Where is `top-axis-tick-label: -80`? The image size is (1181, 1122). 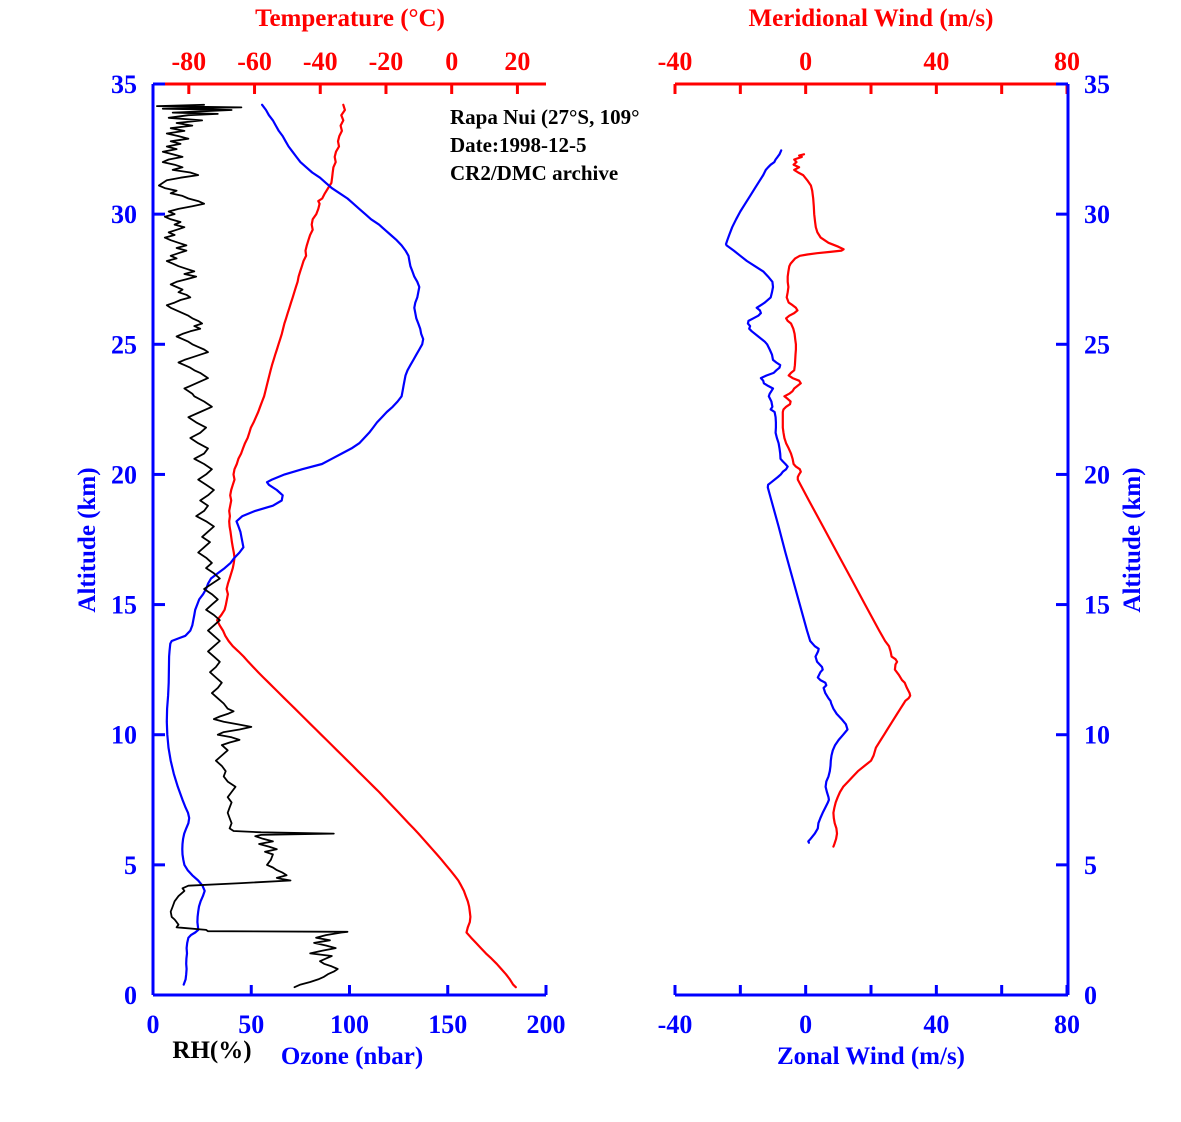 top-axis-tick-label: -80 is located at coordinates (188, 61).